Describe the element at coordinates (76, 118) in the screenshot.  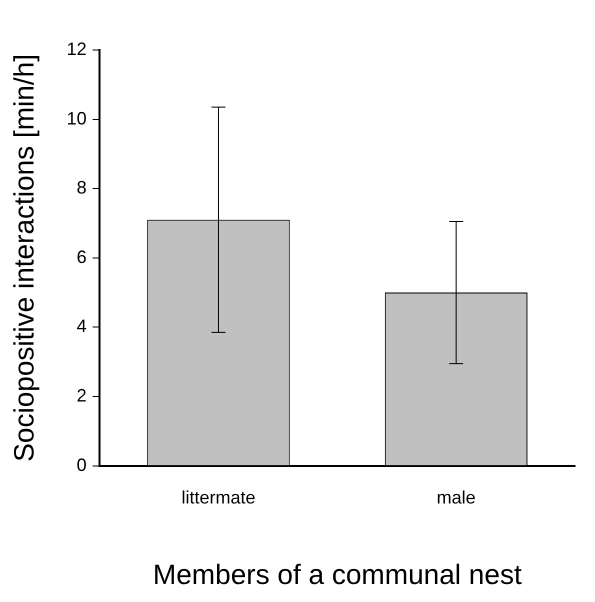
I see `y-tick-label: 10` at that location.